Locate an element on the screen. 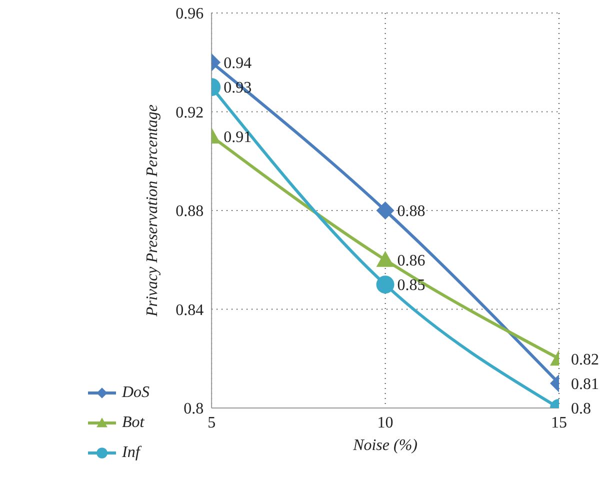 The width and height of the screenshot is (612, 481). y-tick-label: 0.92 is located at coordinates (190, 113).